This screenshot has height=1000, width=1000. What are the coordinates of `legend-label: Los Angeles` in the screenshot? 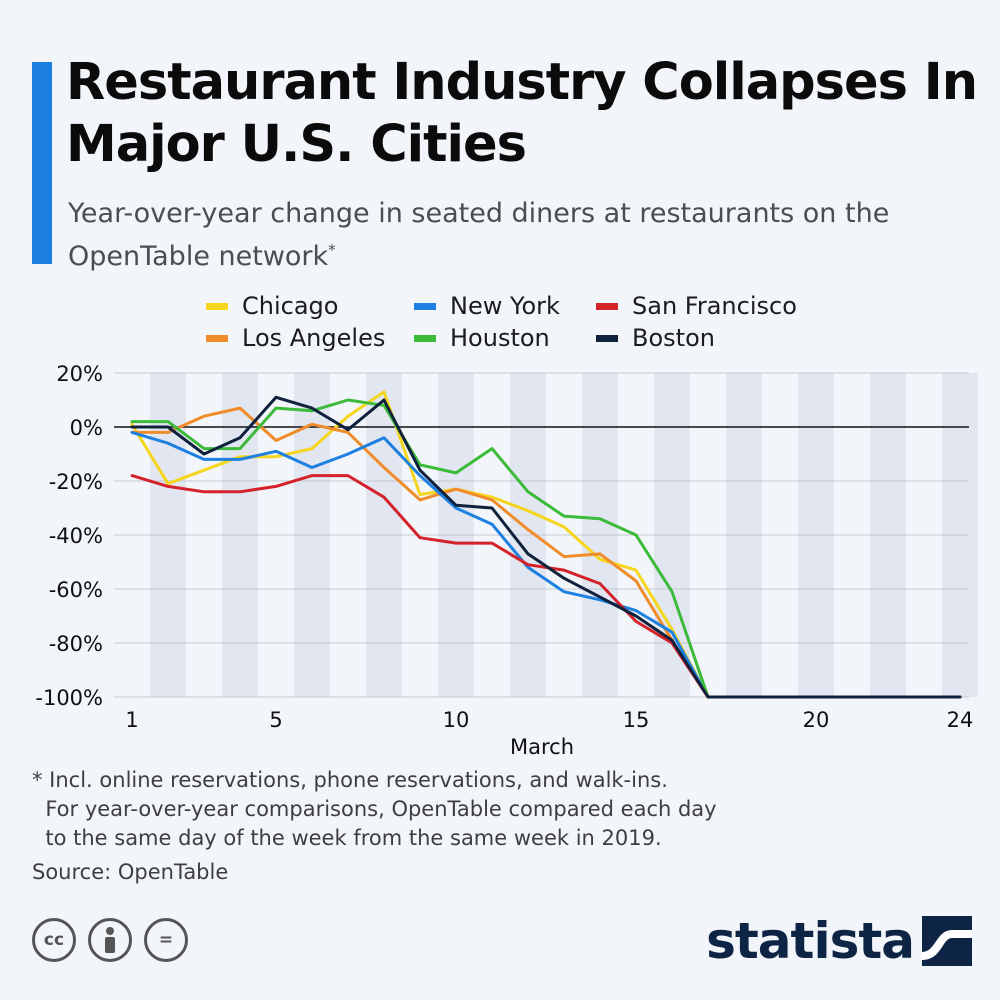 It's located at (314, 338).